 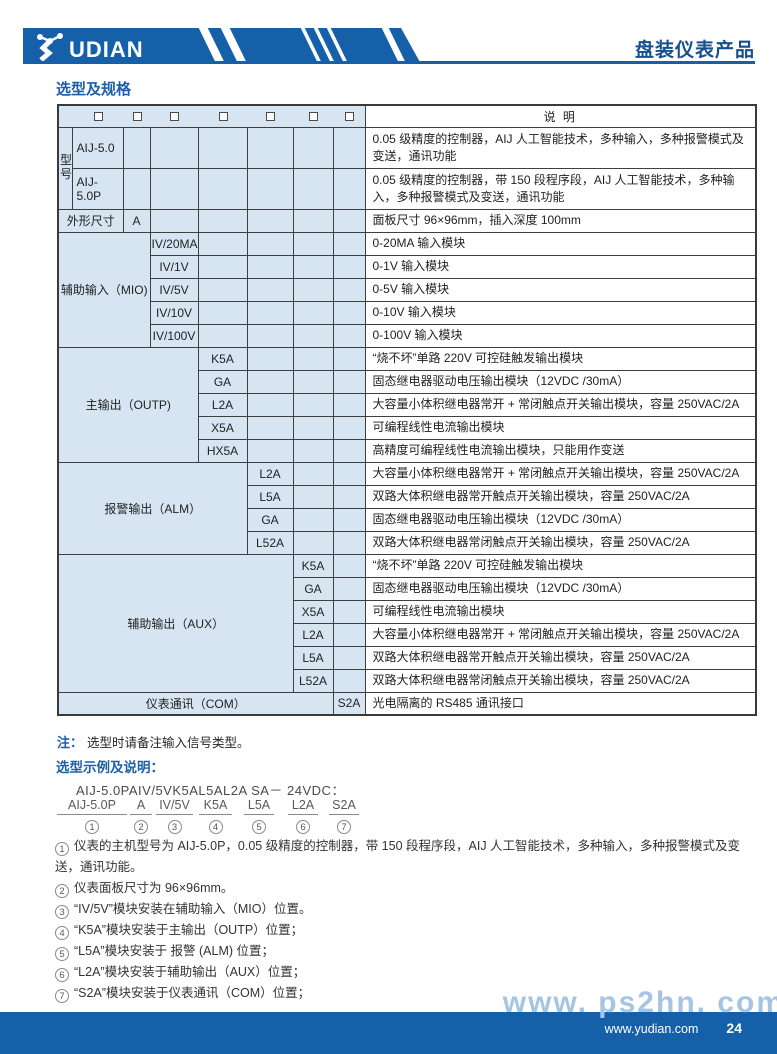 I want to click on description-cell: 双路大体积继电器常开触点开关输出模块，容量 250VAC/2A, so click(x=560, y=657).